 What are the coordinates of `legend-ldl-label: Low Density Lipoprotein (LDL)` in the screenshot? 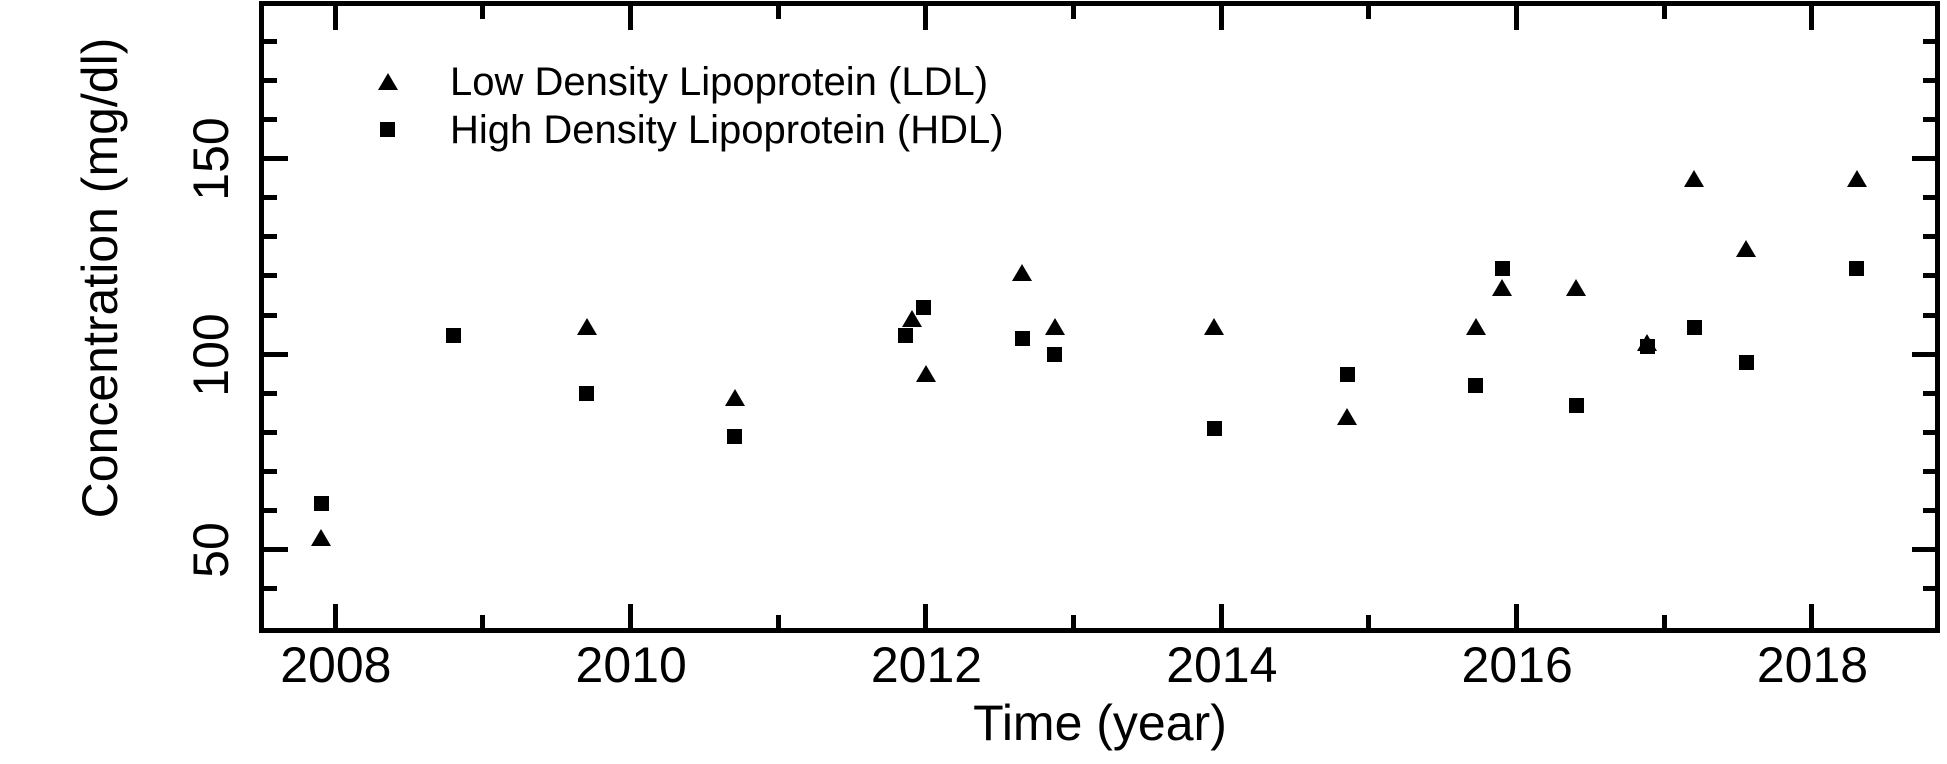 It's located at (719, 82).